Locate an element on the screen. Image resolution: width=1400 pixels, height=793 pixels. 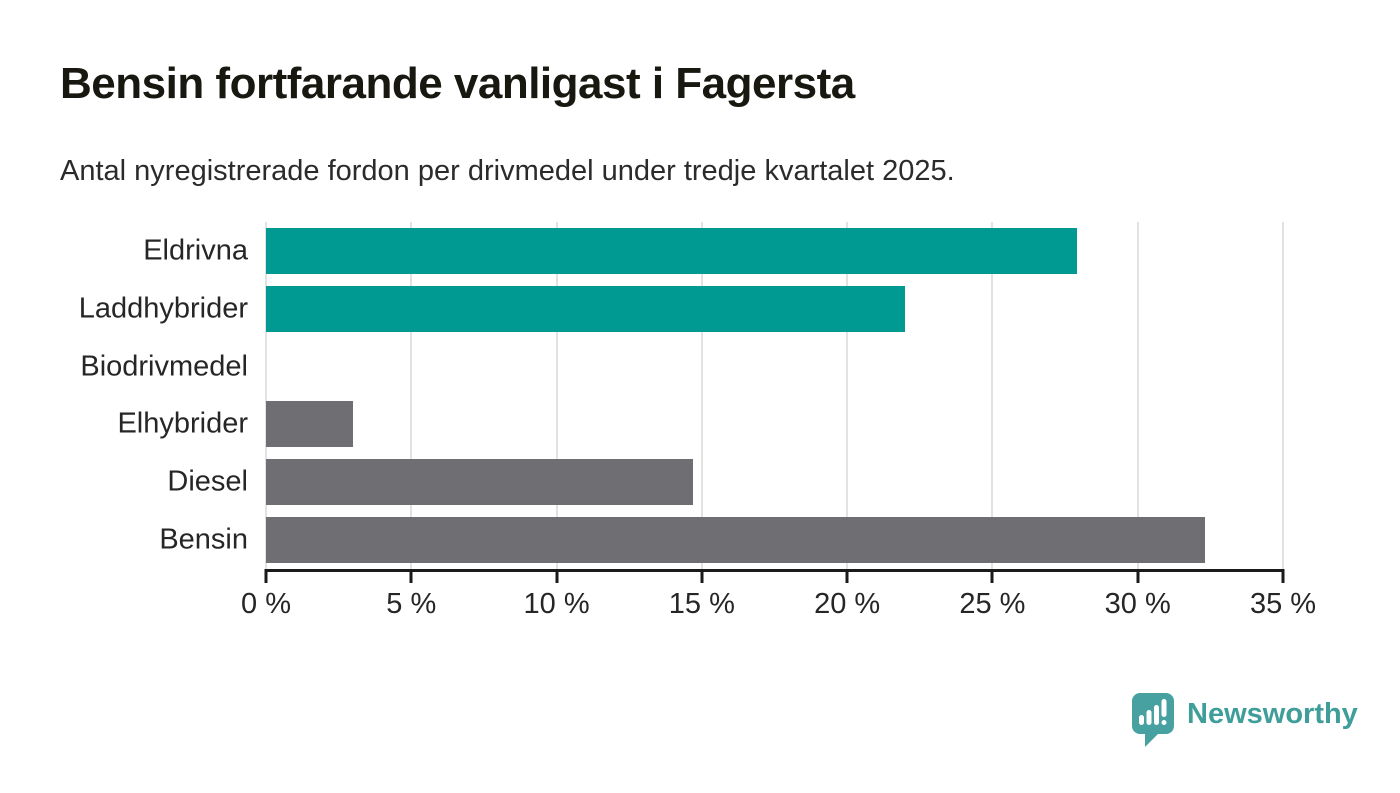
category-label: Bensin is located at coordinates (203, 539).